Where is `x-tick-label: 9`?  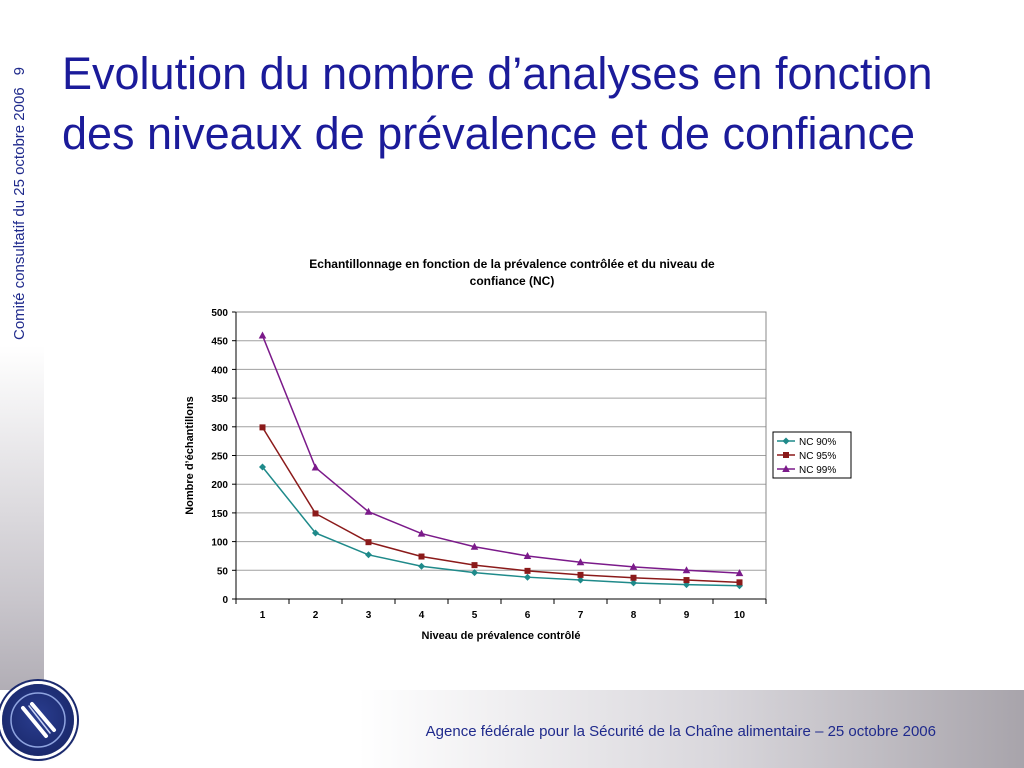 x-tick-label: 9 is located at coordinates (687, 615).